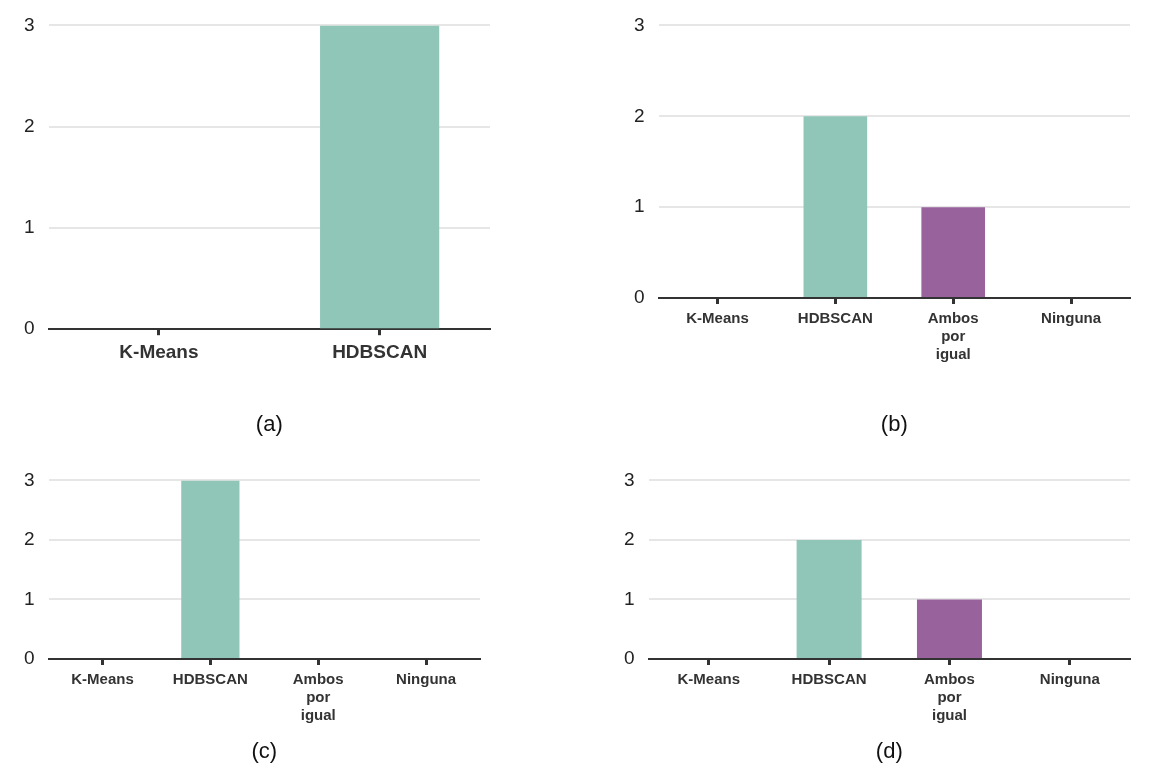 The height and width of the screenshot is (767, 1156). I want to click on text: (d), so click(889, 751).